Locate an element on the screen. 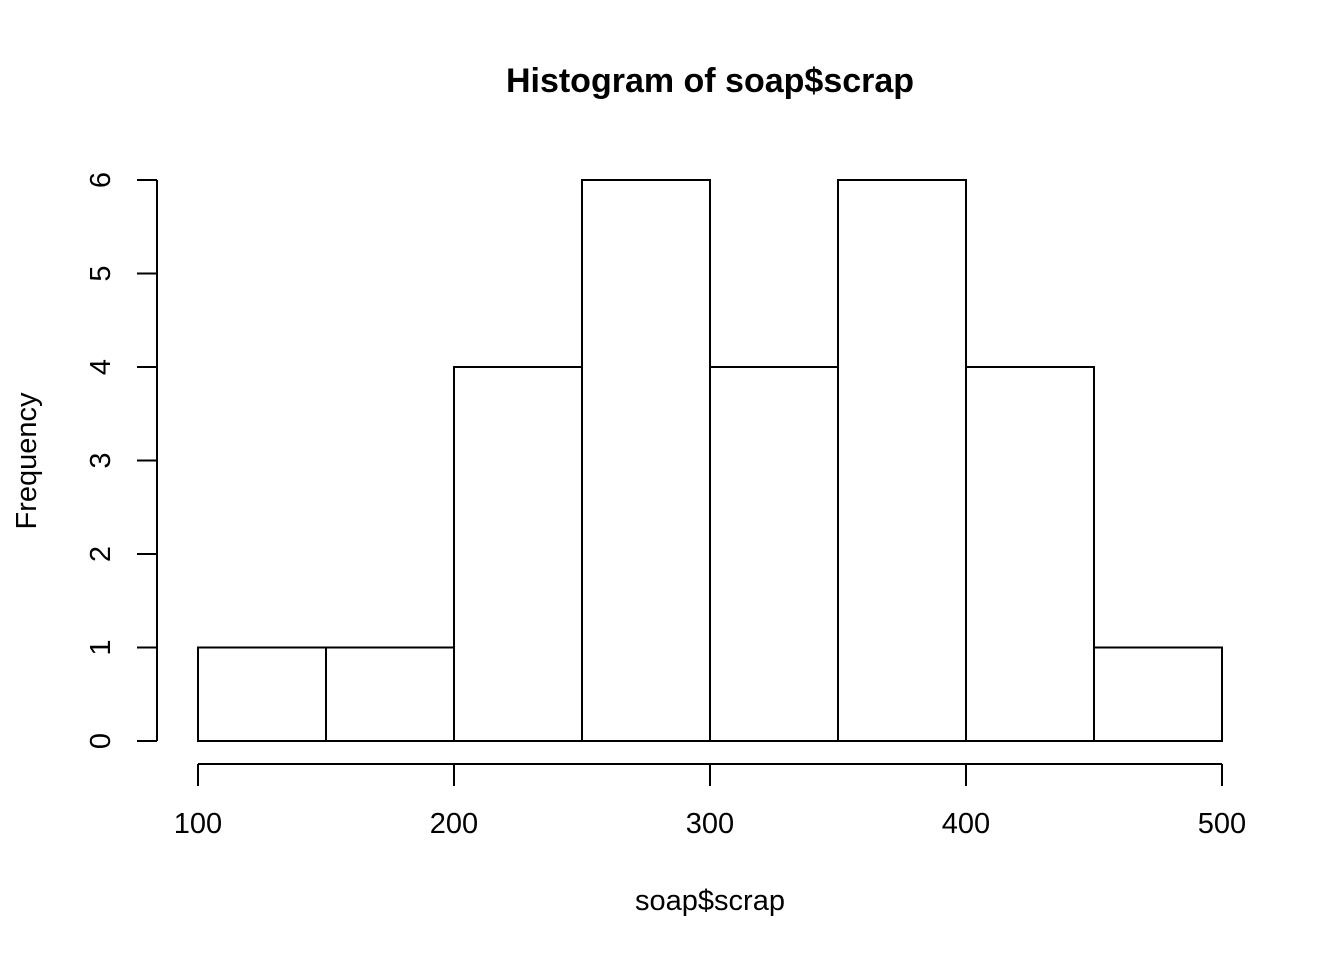  x-tick-label-400: 400 is located at coordinates (966, 824).